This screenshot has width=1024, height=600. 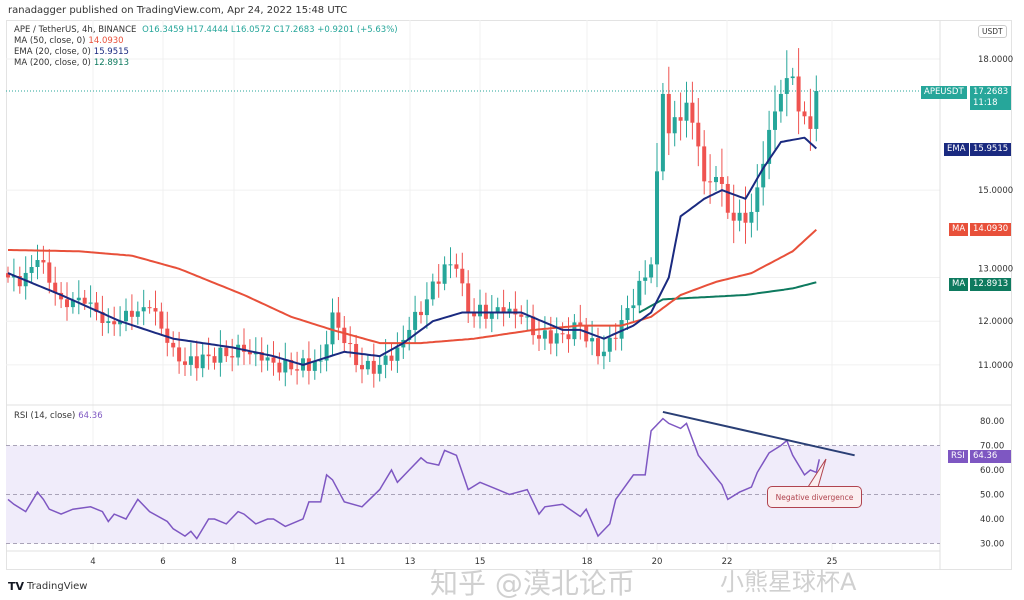 I want to click on last-price: 17.2683, so click(x=991, y=92).